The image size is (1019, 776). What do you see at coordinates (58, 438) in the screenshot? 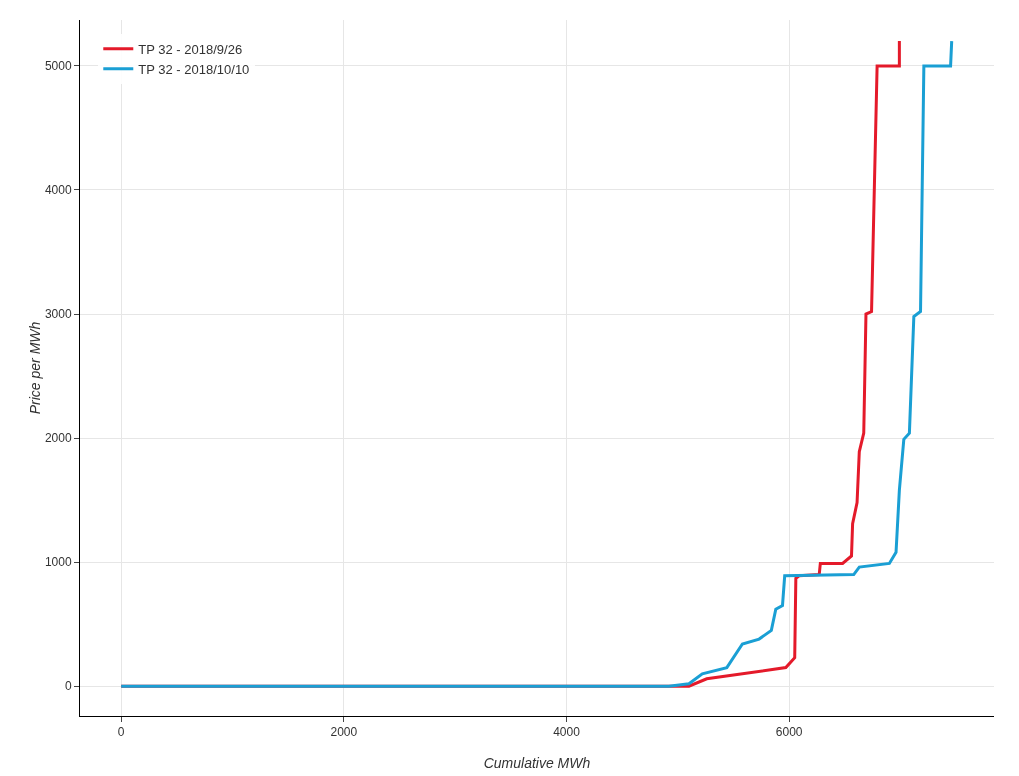
I see `y-tick-label: 2000` at bounding box center [58, 438].